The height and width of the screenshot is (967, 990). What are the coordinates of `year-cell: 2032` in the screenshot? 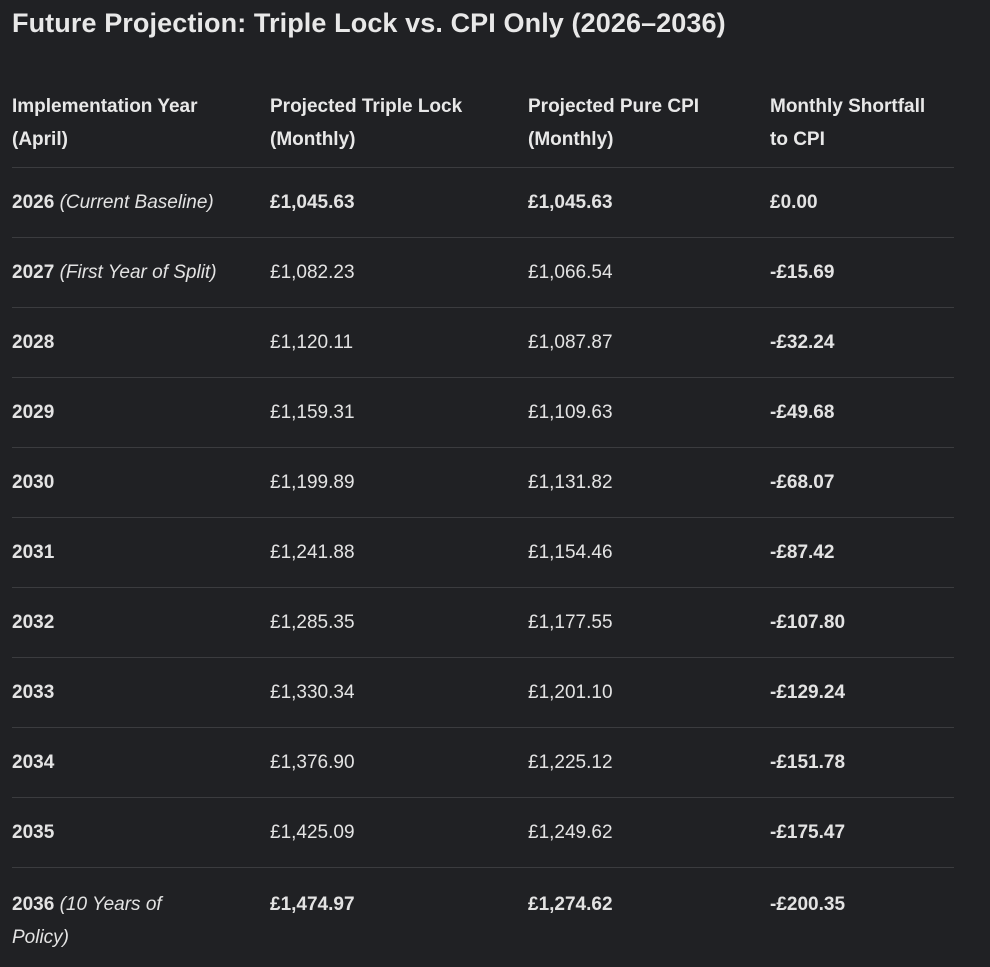 It's located at (33, 622).